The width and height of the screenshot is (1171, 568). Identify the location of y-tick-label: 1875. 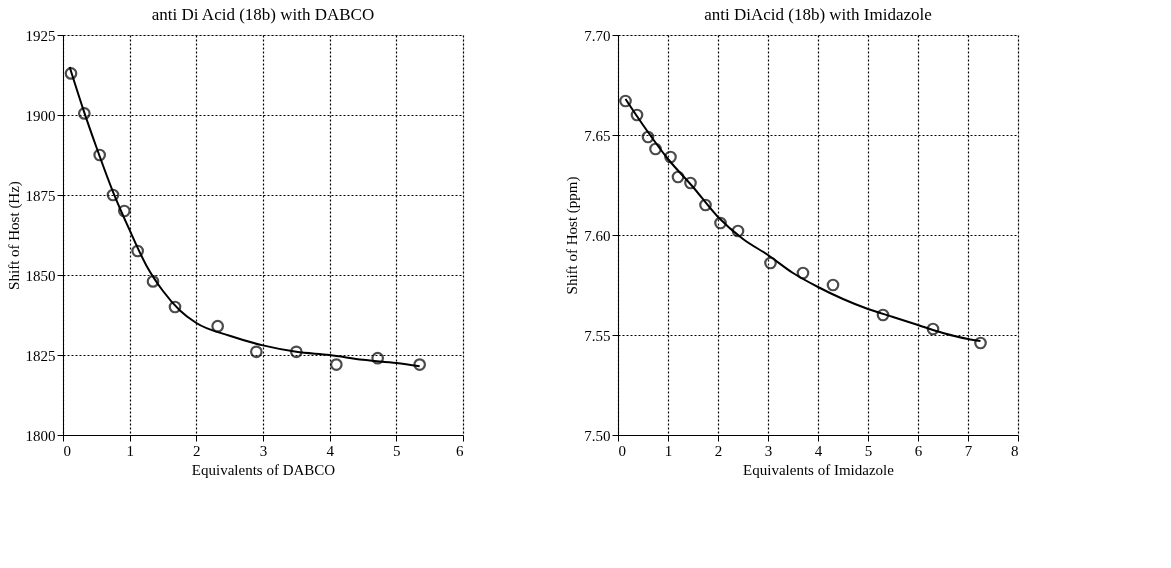
(40, 195).